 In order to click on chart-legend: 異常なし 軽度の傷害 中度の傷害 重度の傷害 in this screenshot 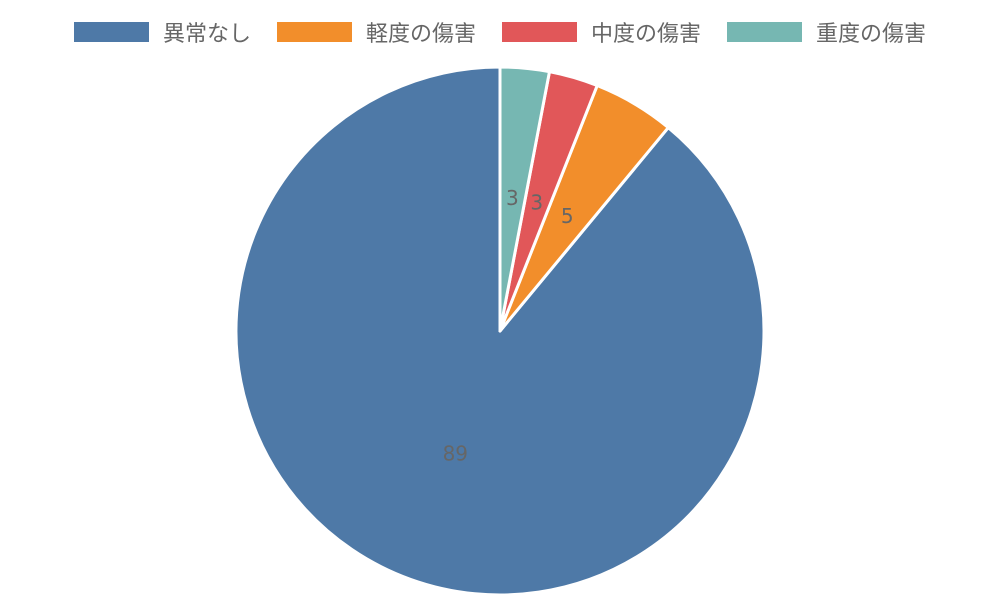, I will do `click(500, 32)`.